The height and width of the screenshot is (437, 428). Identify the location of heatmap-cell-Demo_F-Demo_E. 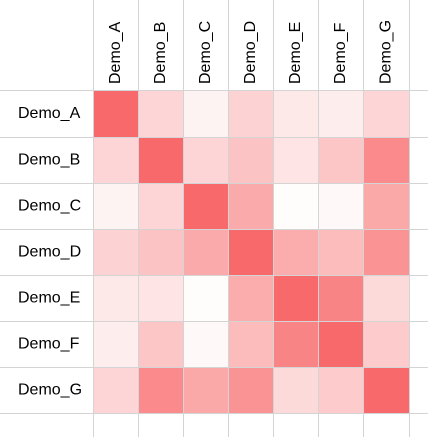
(296, 344).